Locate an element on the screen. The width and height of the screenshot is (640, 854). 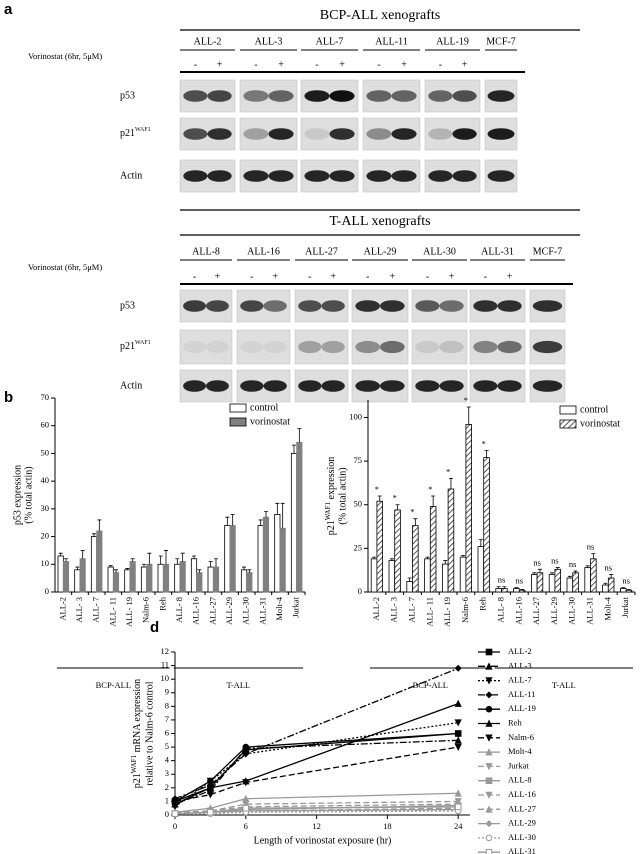
y-tick-label: 8 is located at coordinates (167, 705).